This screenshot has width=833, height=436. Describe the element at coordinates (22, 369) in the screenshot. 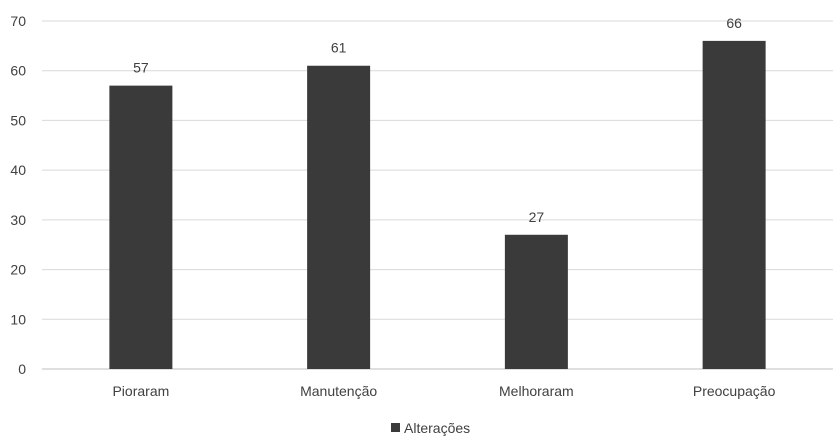

I see `y-tick-label: 0` at that location.